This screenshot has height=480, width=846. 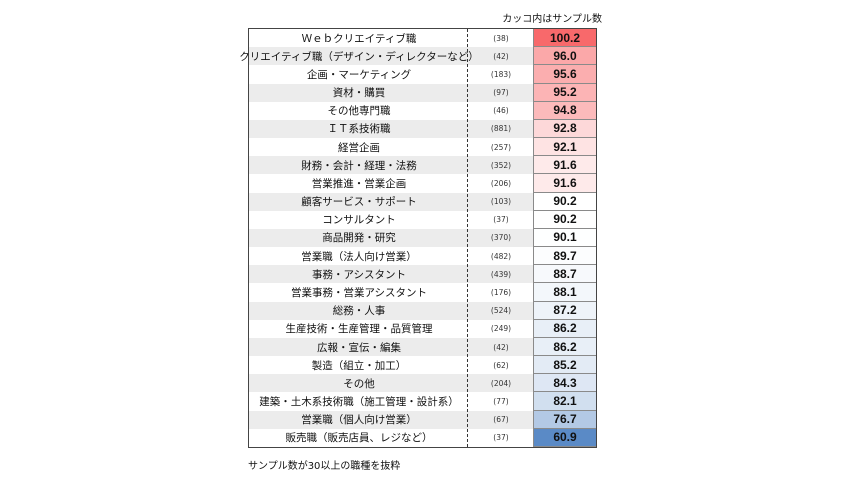 What do you see at coordinates (501, 238) in the screenshot?
I see `sample-size-label: (370)` at bounding box center [501, 238].